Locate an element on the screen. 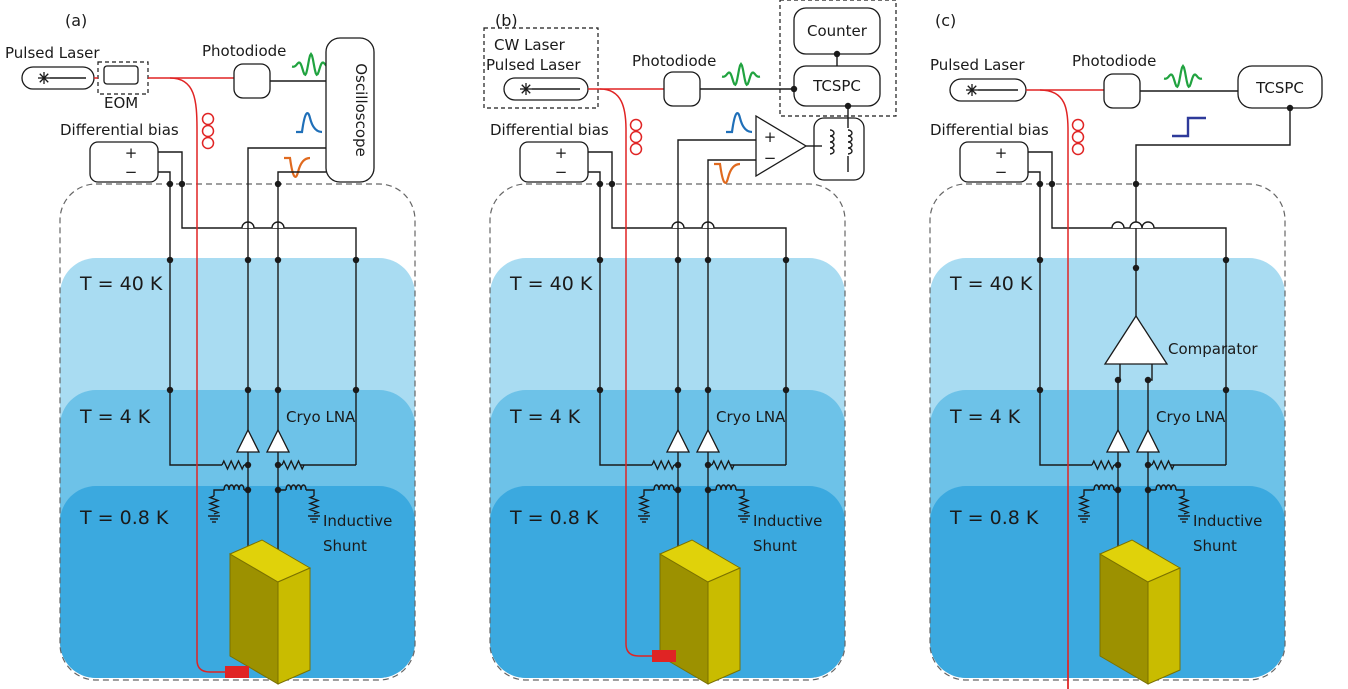 The height and width of the screenshot is (689, 1348). coil-icon is located at coordinates (832, 142).